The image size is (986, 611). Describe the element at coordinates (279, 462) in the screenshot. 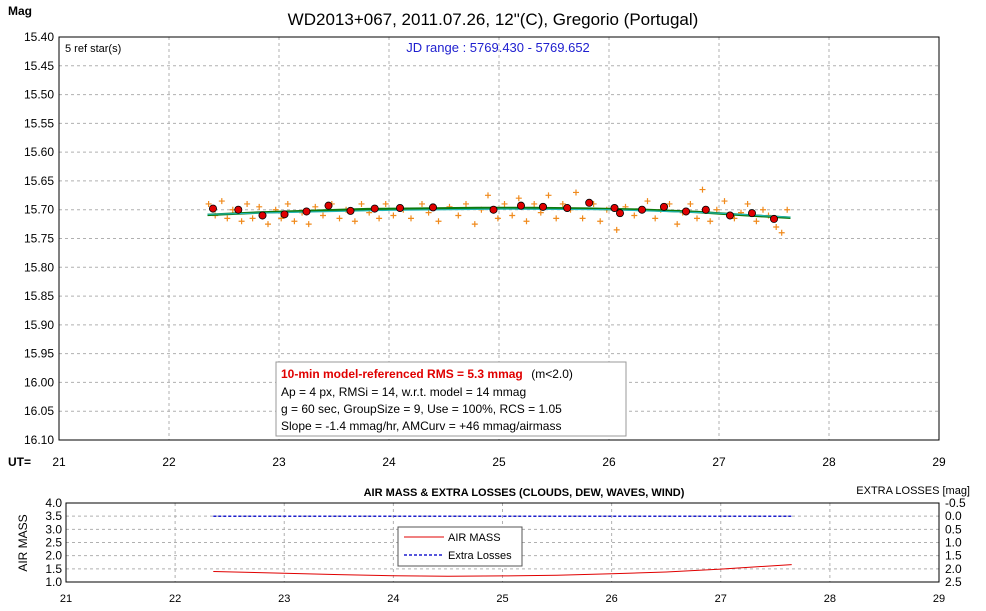

I see `main-x-tick-label: 23` at that location.